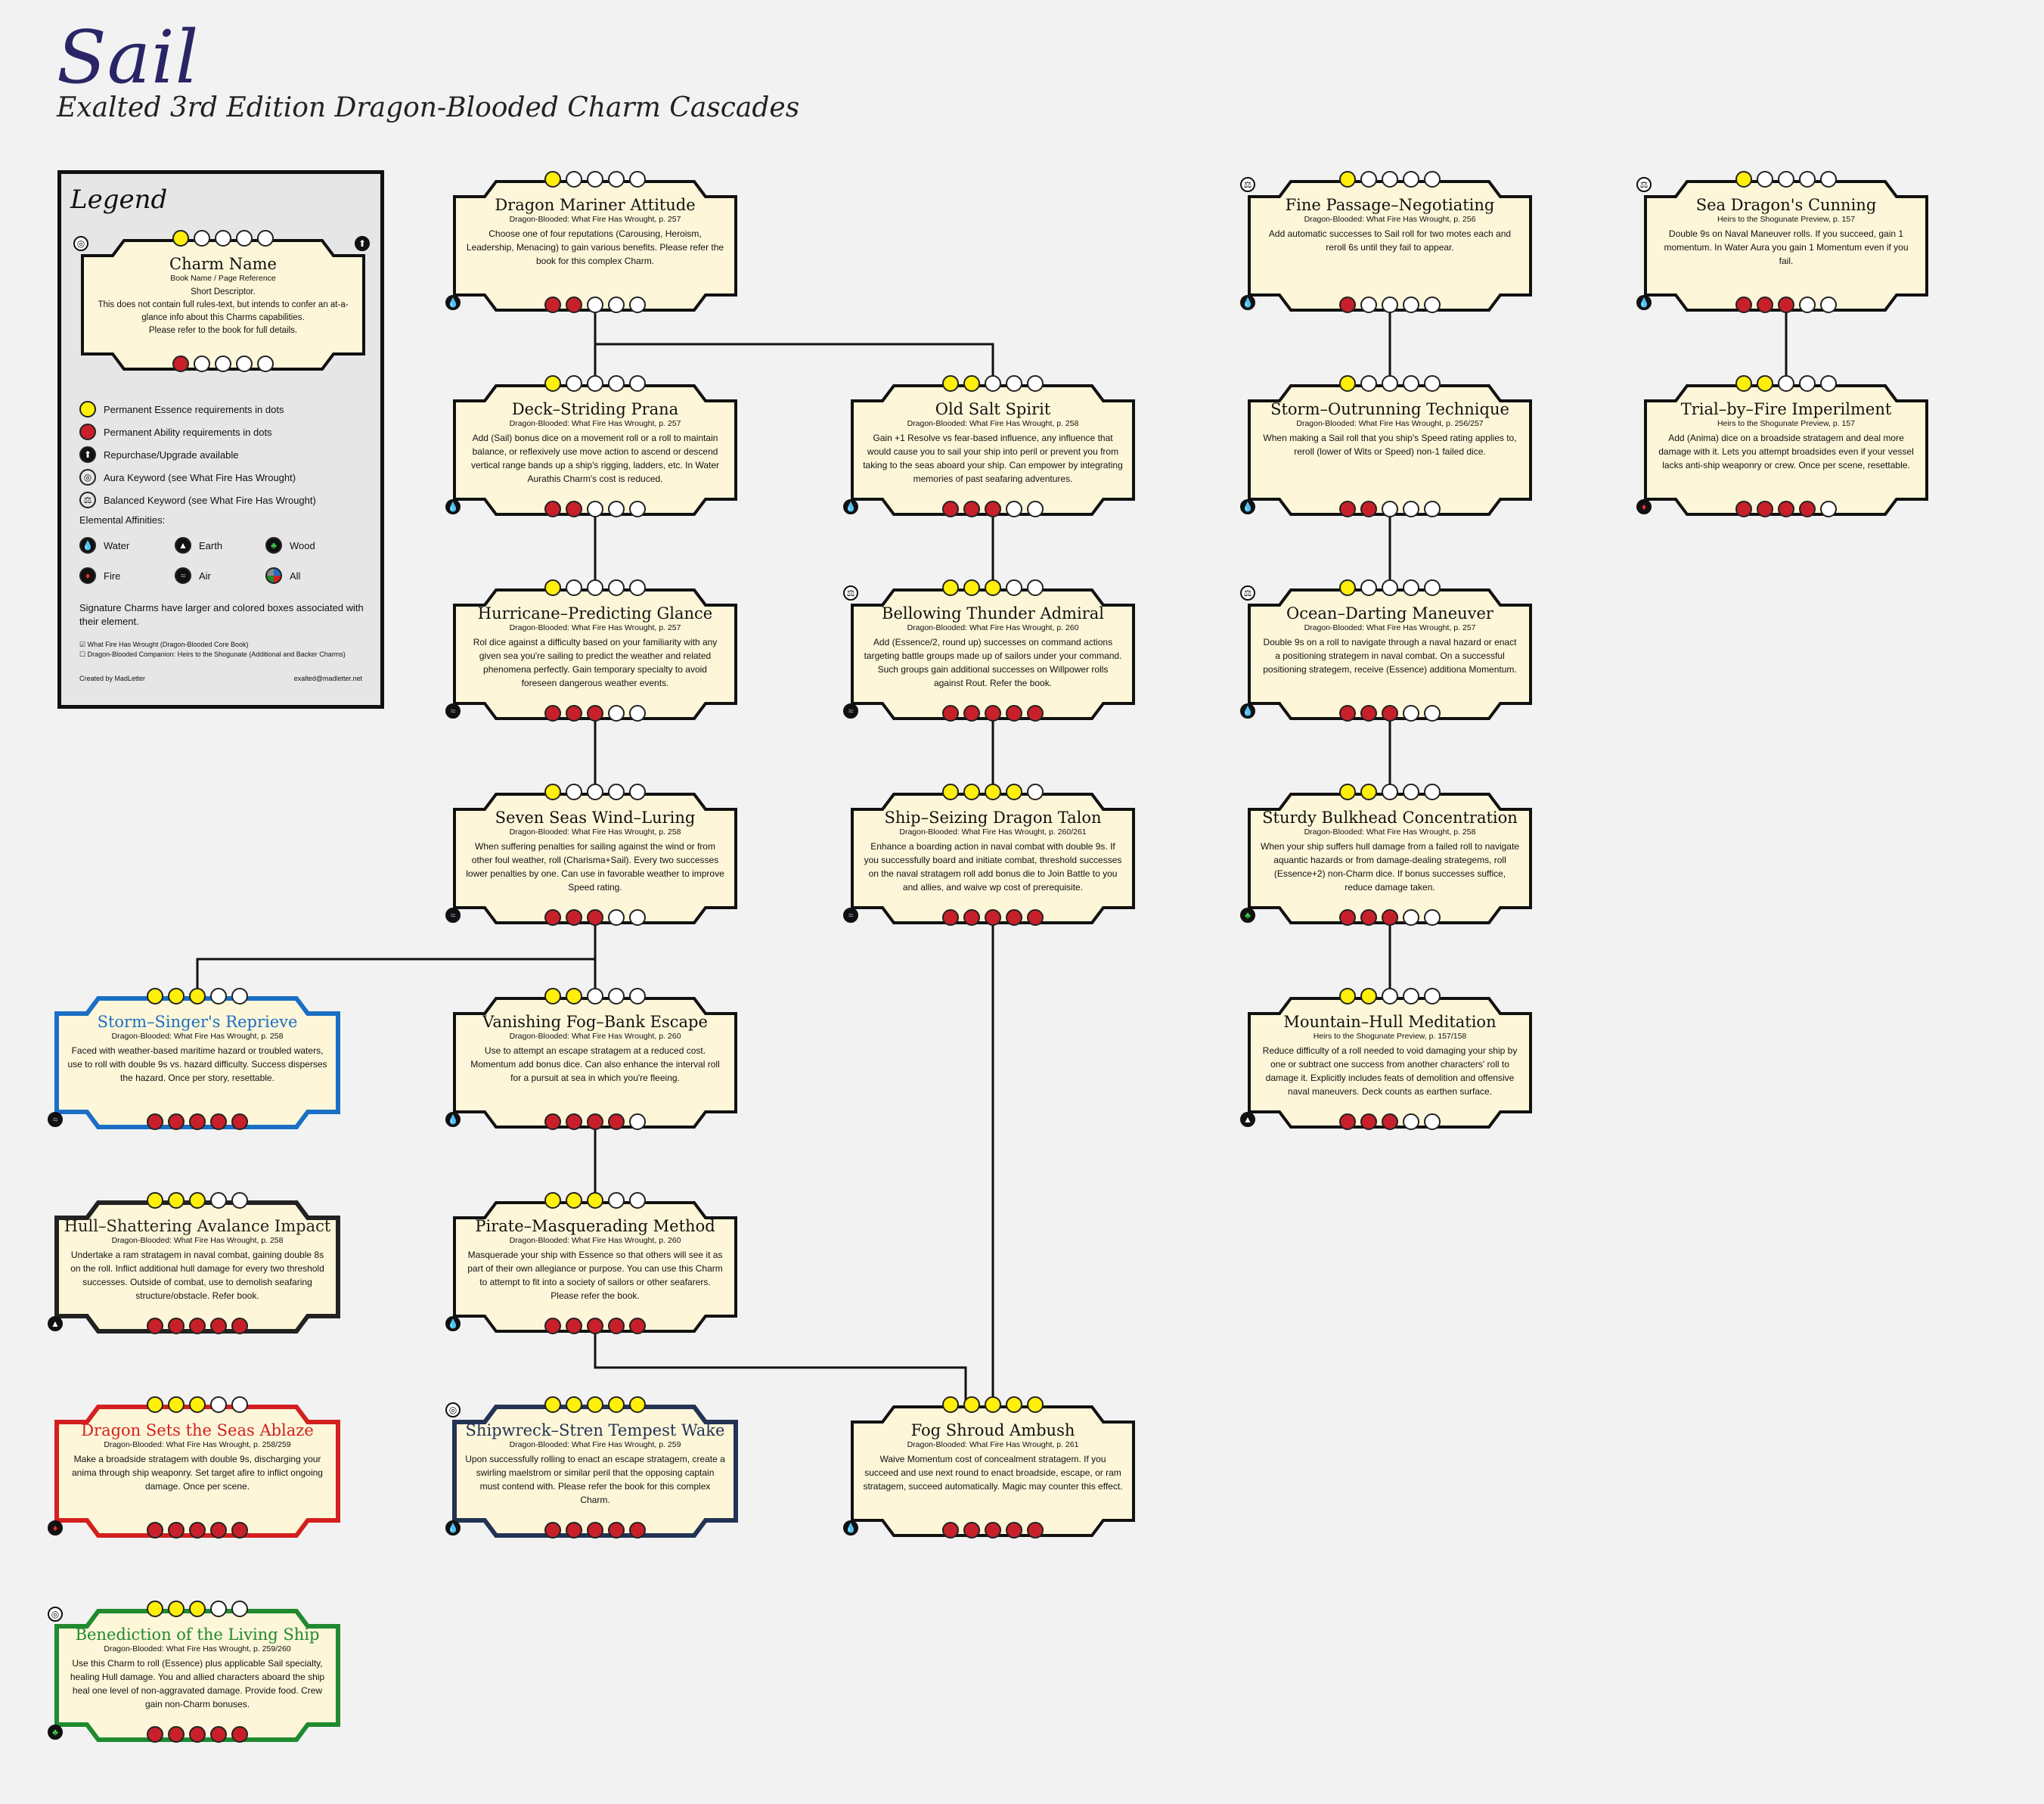 This screenshot has width=2044, height=1804. I want to click on legend-row-air: ≈ Air, so click(193, 575).